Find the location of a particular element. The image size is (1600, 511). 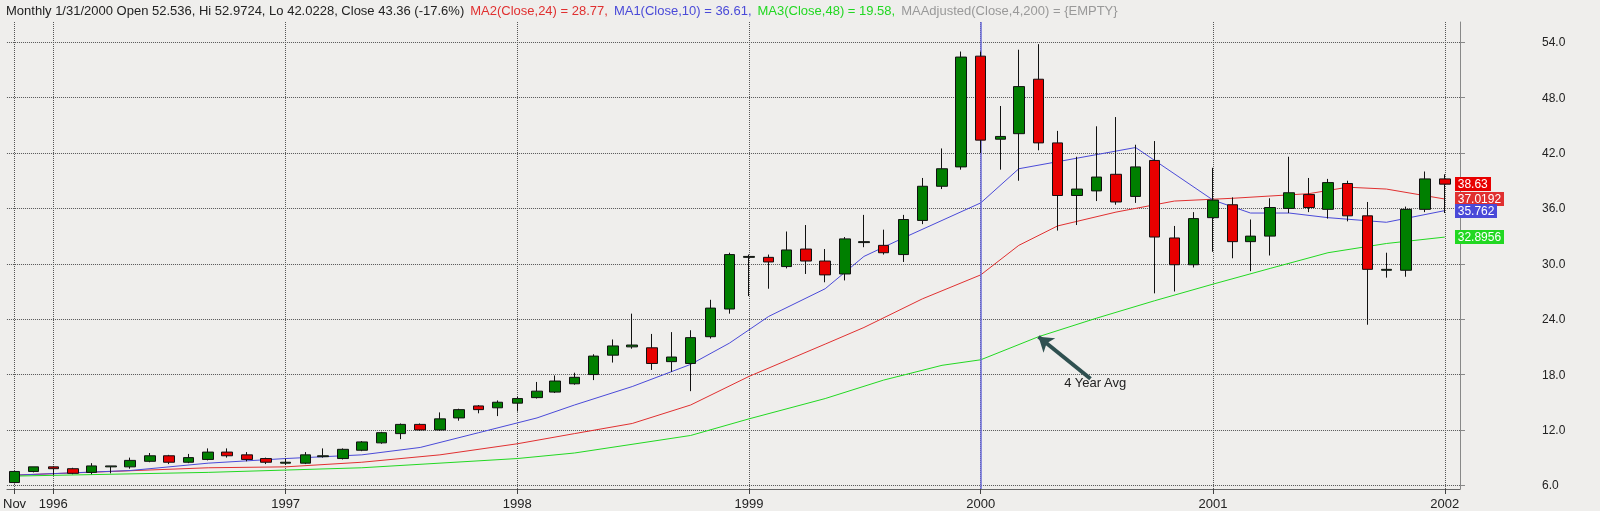

x-tick-label: 2002 is located at coordinates (1445, 503).